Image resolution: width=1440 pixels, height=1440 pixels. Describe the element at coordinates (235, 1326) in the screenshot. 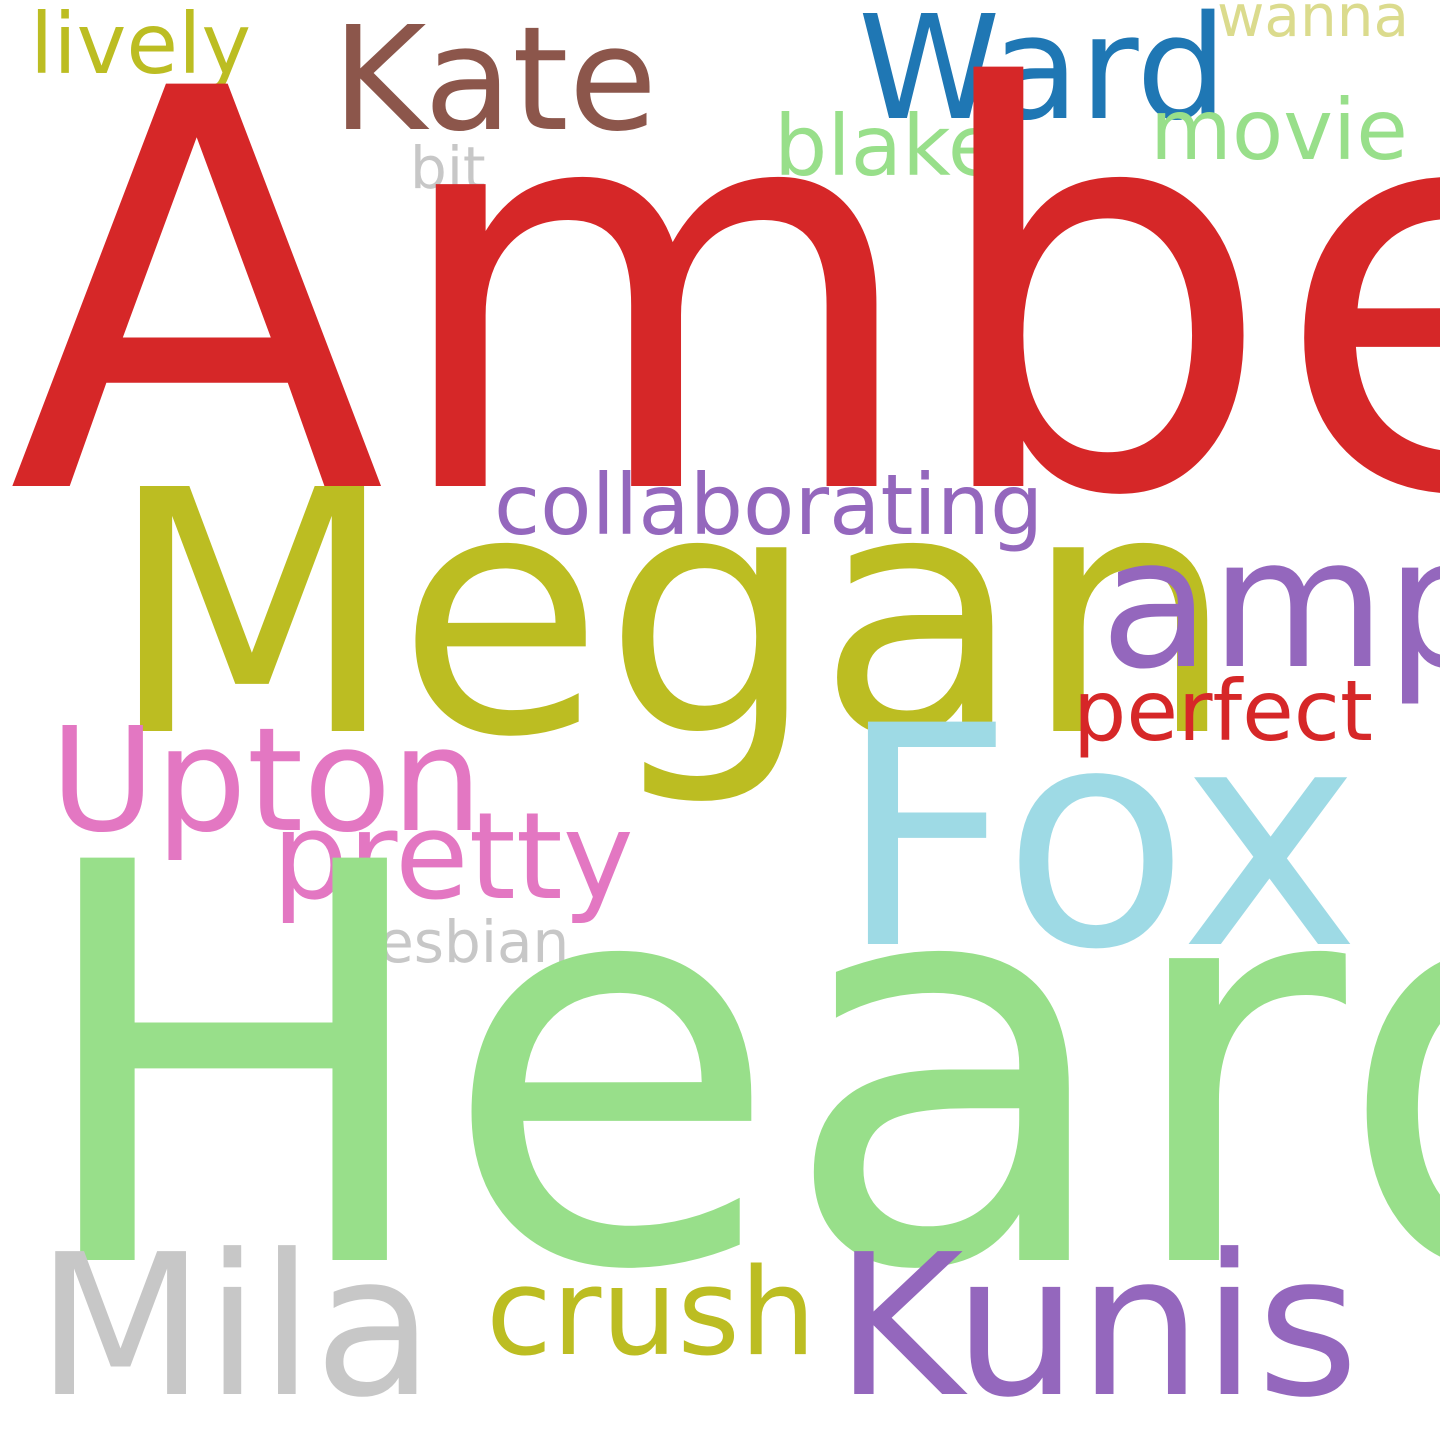

I see `word-mila: Mila` at that location.